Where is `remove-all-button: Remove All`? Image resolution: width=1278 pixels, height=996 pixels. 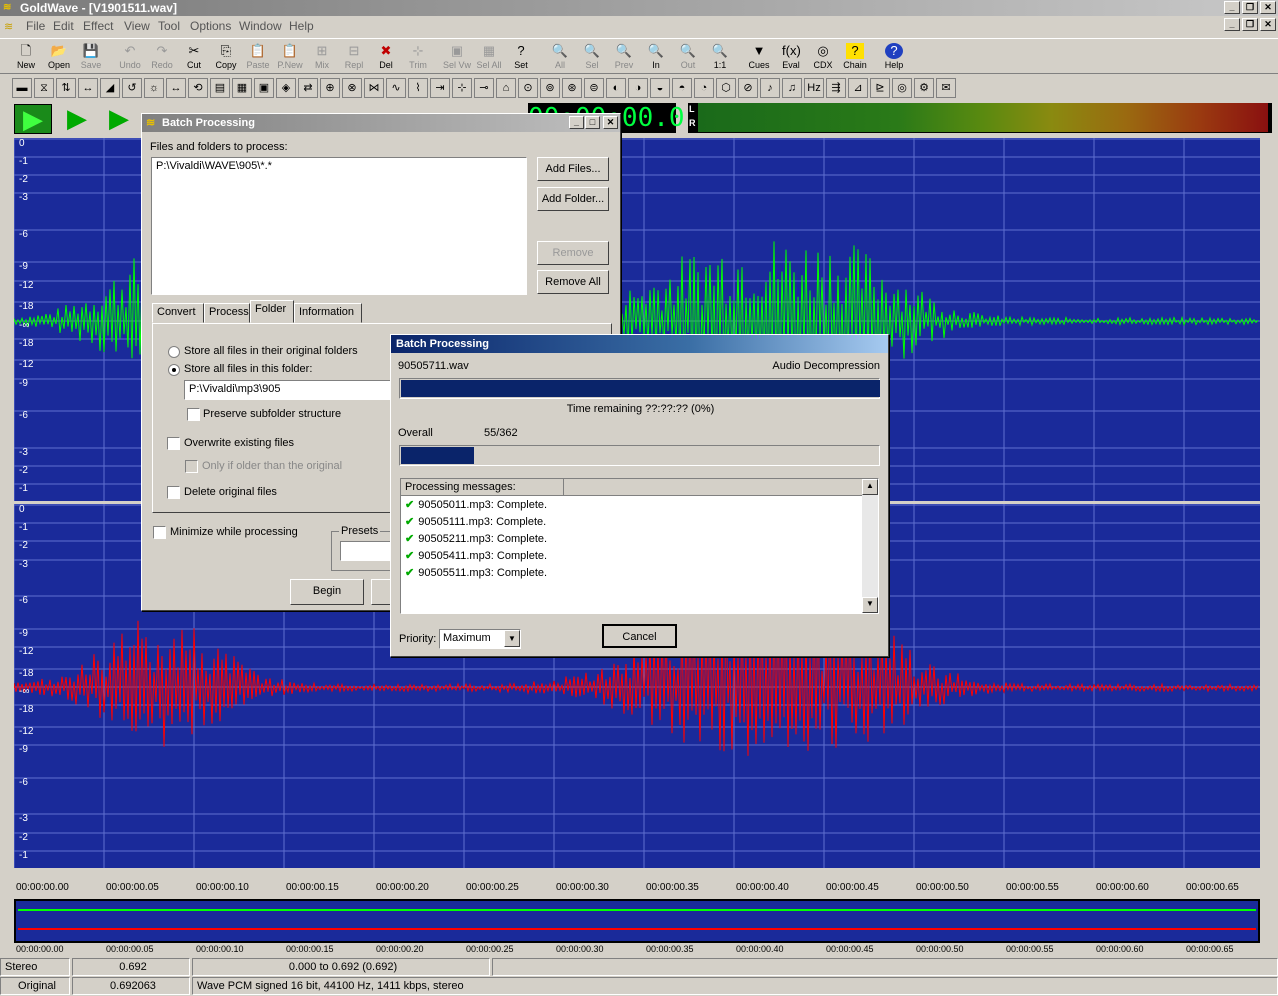
remove-all-button: Remove All is located at coordinates (573, 282).